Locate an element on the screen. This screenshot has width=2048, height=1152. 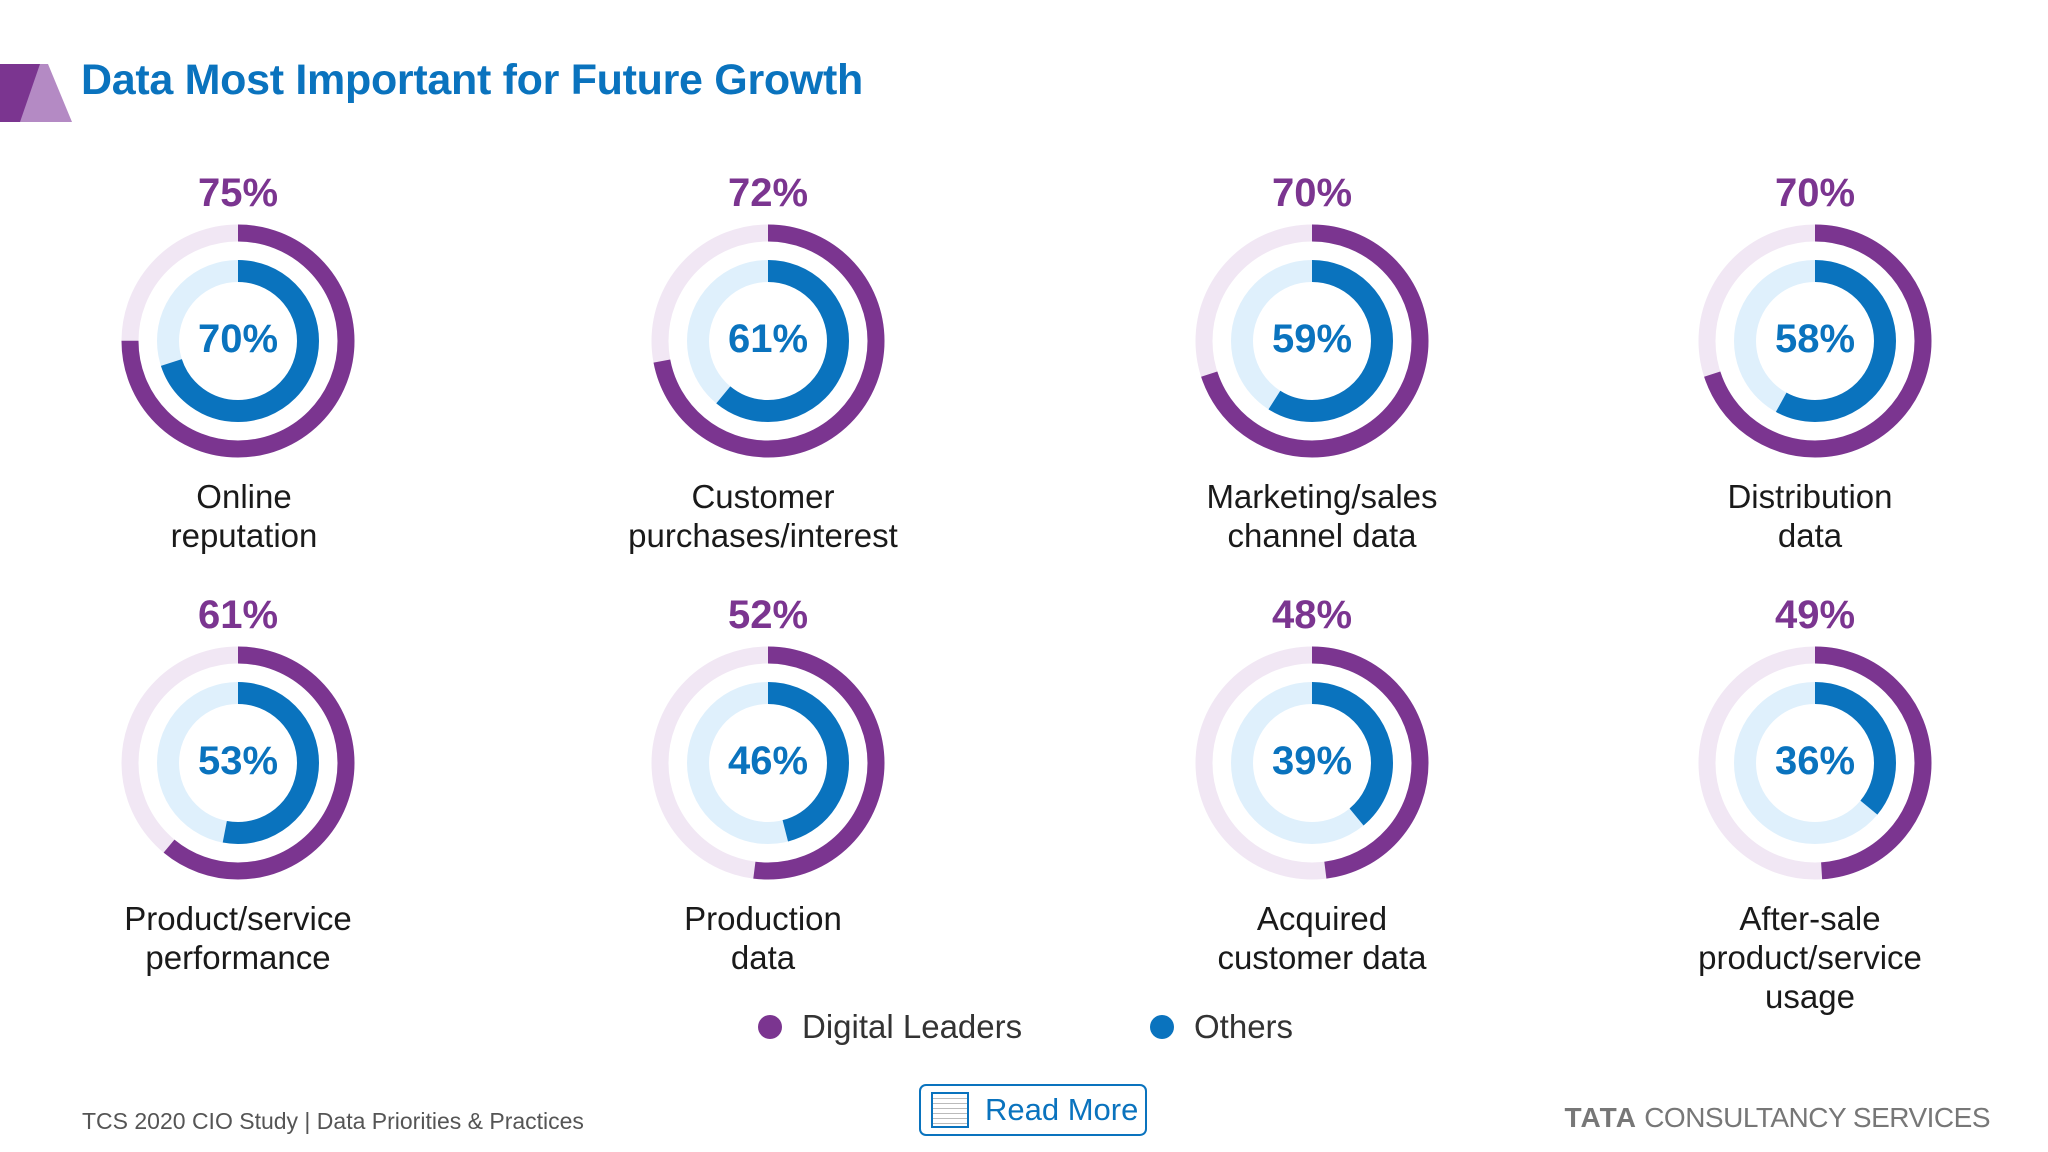
others-value: 58% is located at coordinates (1815, 339).